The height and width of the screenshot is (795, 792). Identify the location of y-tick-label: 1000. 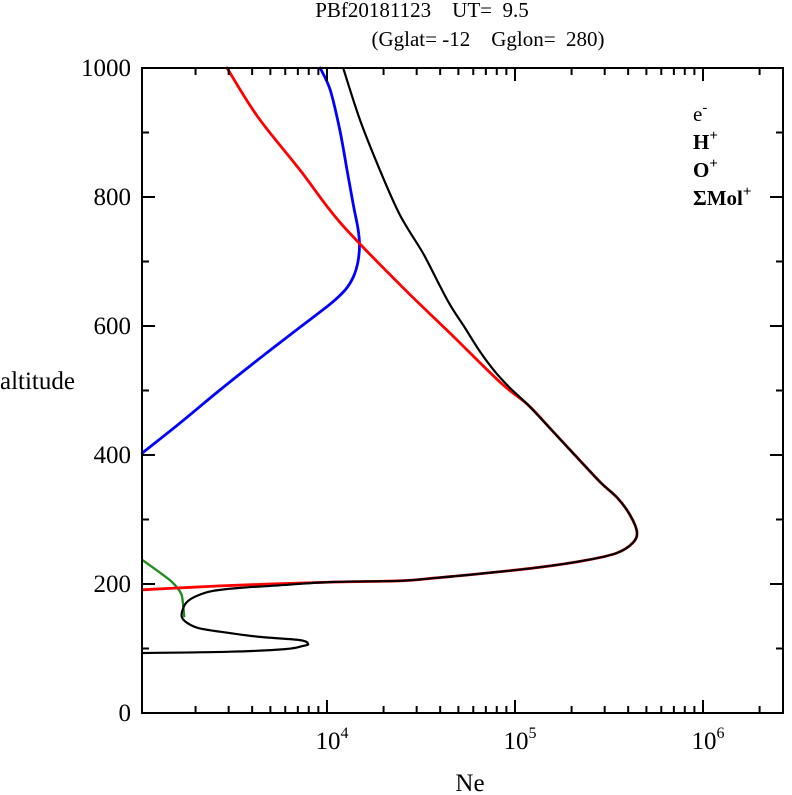
(106, 68).